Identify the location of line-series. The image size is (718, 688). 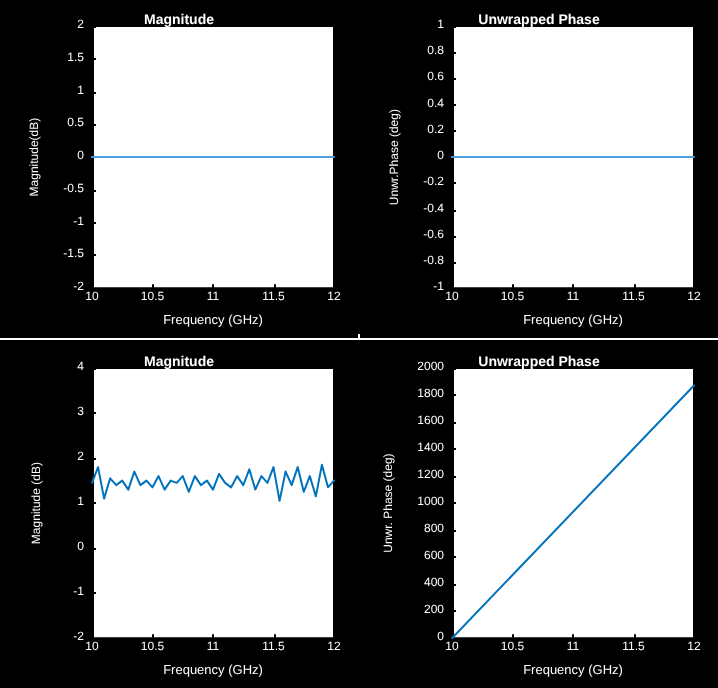
(213, 482).